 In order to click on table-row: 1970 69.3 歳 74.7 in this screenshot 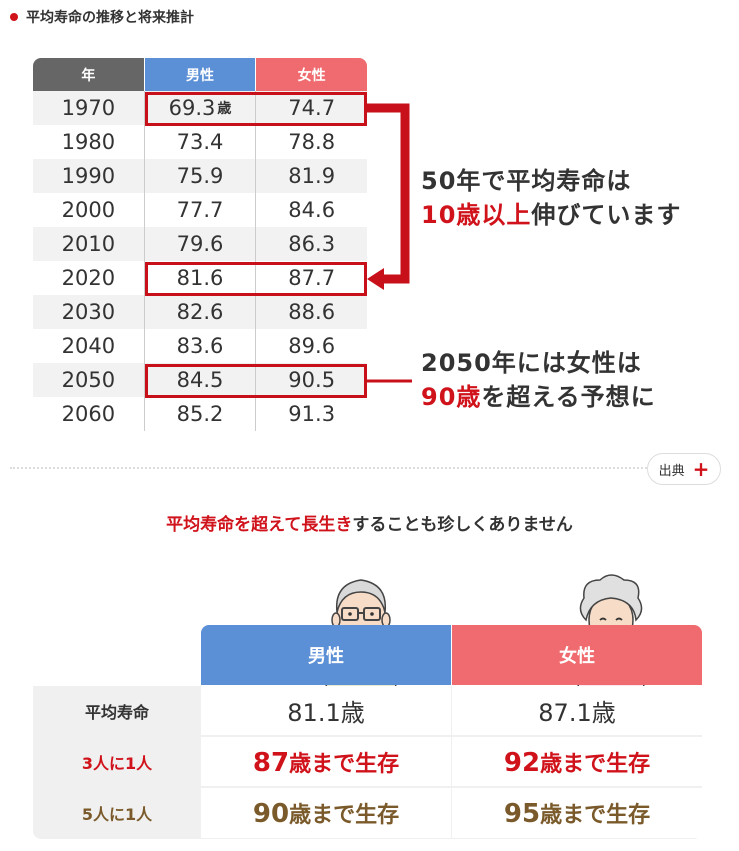, I will do `click(200, 108)`.